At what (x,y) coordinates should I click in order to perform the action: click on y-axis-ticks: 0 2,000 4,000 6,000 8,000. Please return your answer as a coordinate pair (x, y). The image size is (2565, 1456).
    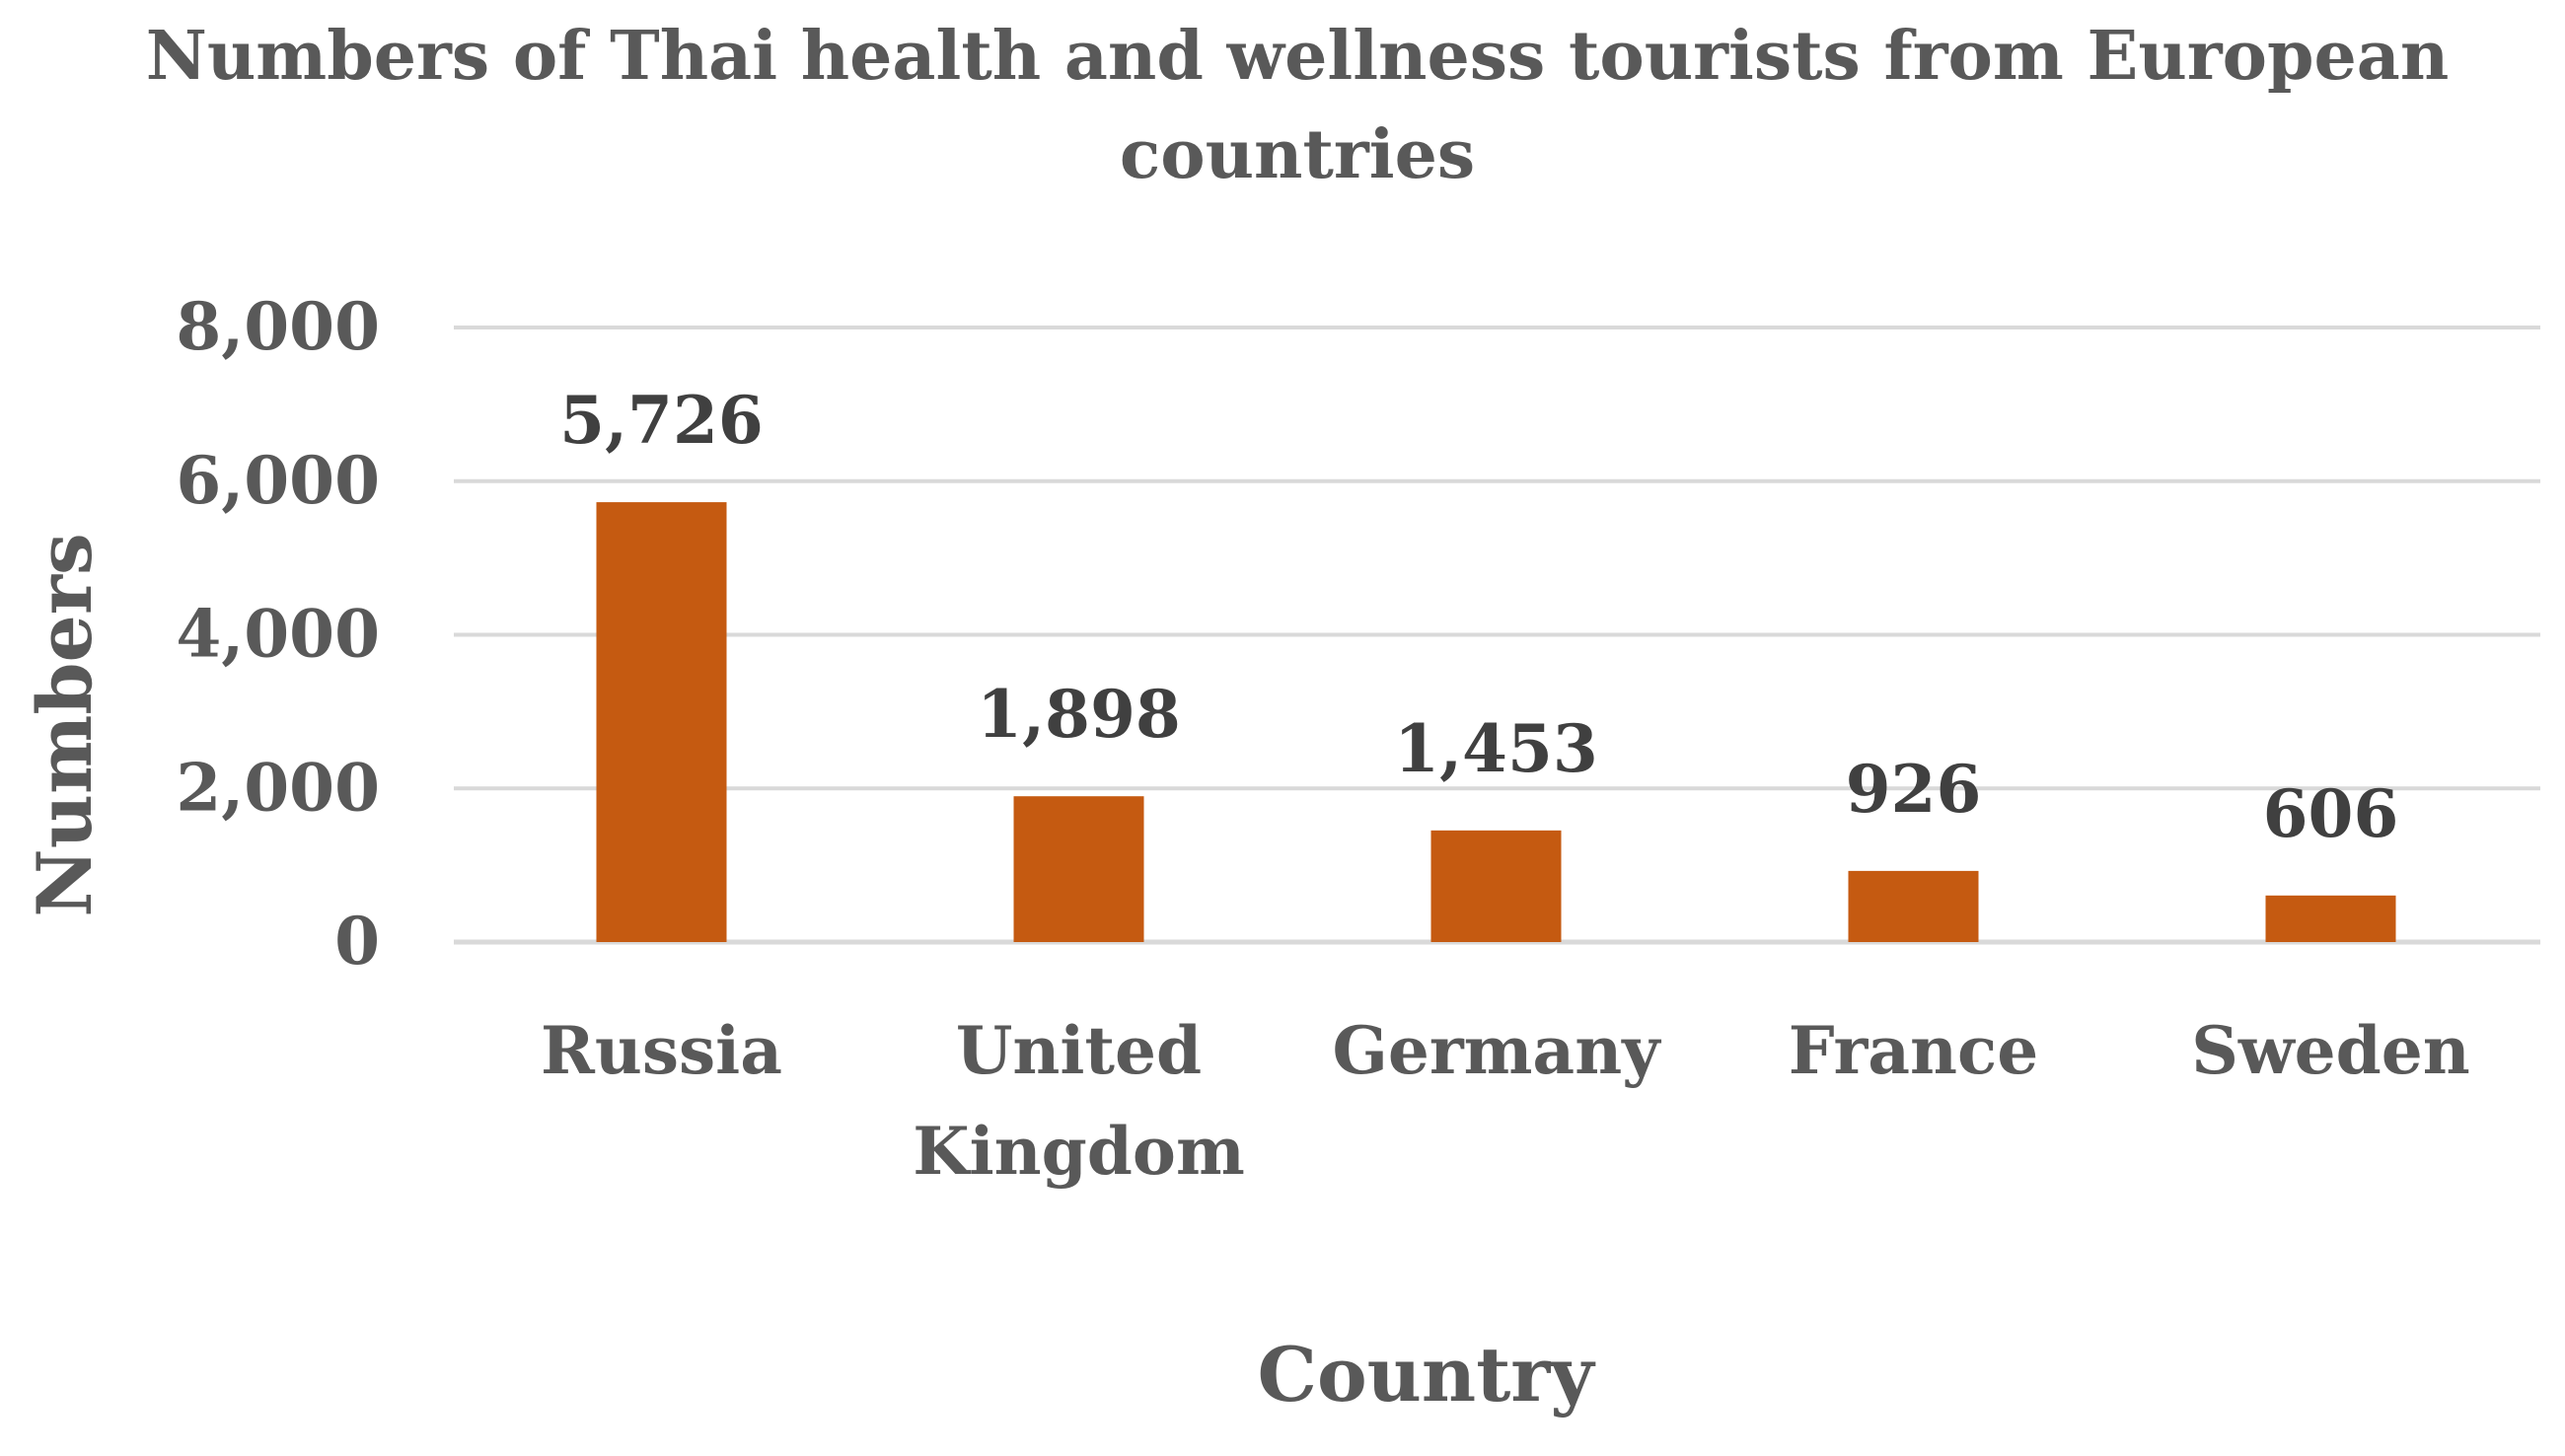
    Looking at the image, I should click on (278, 634).